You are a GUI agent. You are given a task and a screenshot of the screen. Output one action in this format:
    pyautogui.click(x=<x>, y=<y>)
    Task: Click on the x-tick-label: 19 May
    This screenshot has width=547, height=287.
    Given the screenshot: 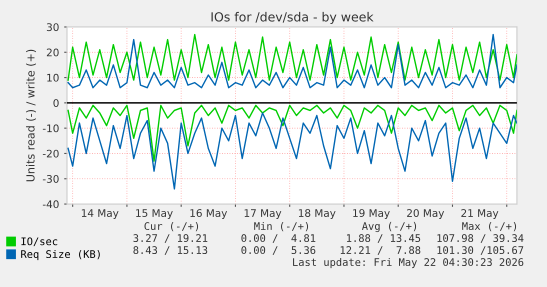 What is the action you would take?
    pyautogui.click(x=371, y=214)
    